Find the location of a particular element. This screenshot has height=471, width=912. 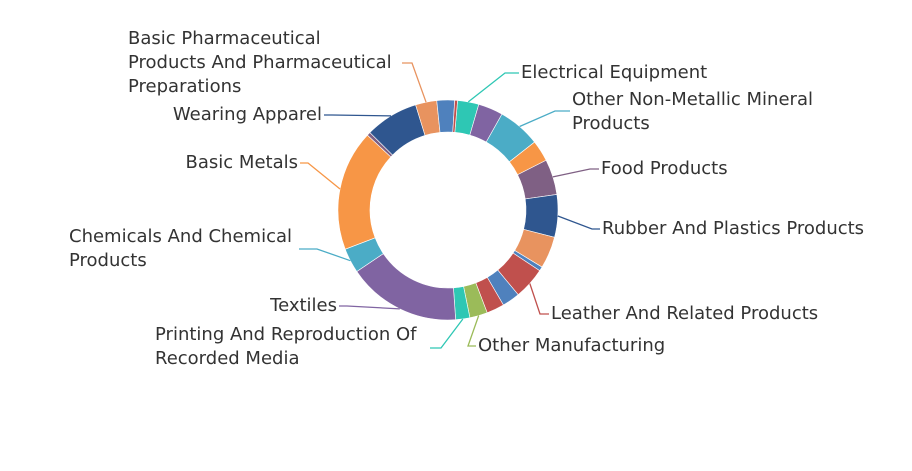

leader-line-electrical-equipment is located at coordinates (493, 87).